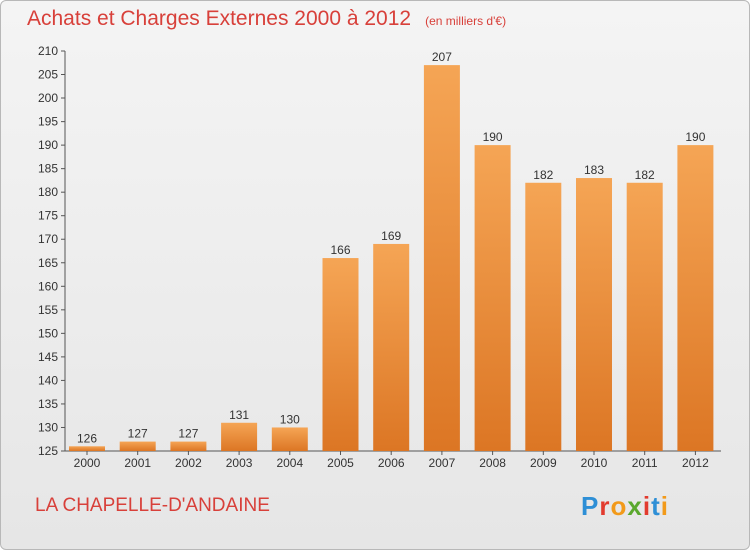 Image resolution: width=750 pixels, height=550 pixels. Describe the element at coordinates (590, 506) in the screenshot. I see `logo-letter: P` at that location.